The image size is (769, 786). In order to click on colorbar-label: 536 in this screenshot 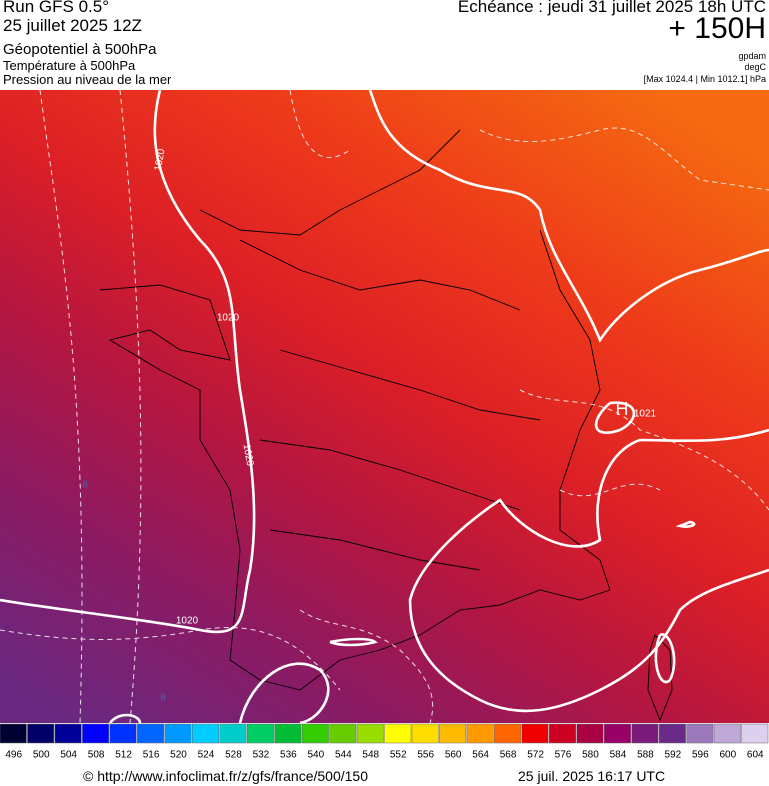, I will do `click(288, 755)`.